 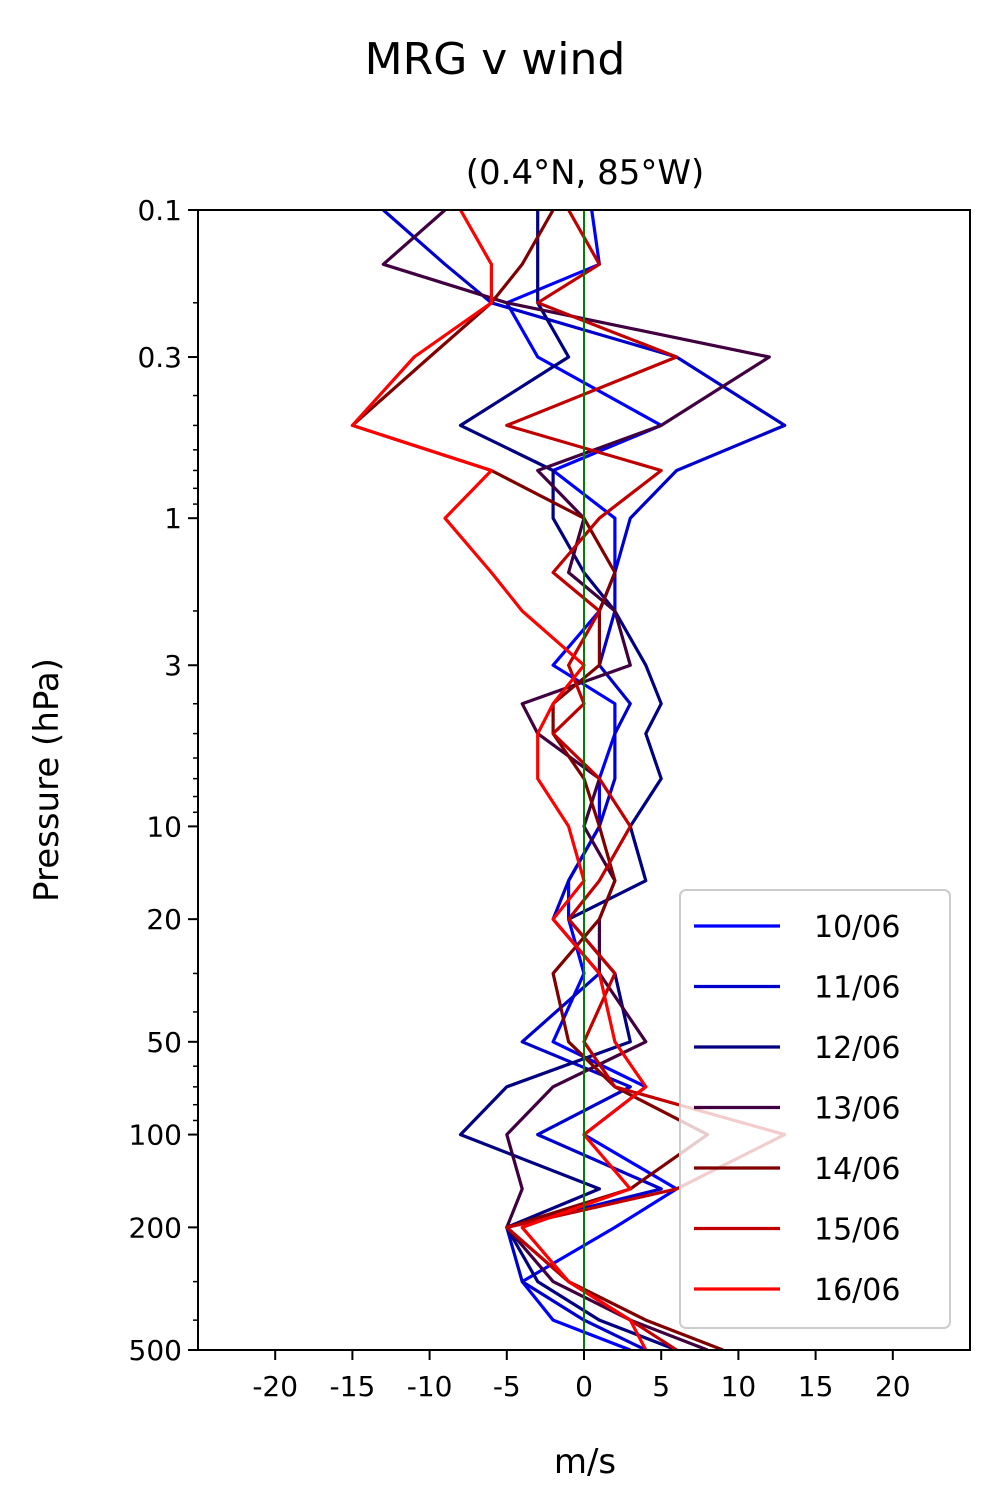 What do you see at coordinates (585, 1462) in the screenshot?
I see `x-axis-label: m/s` at bounding box center [585, 1462].